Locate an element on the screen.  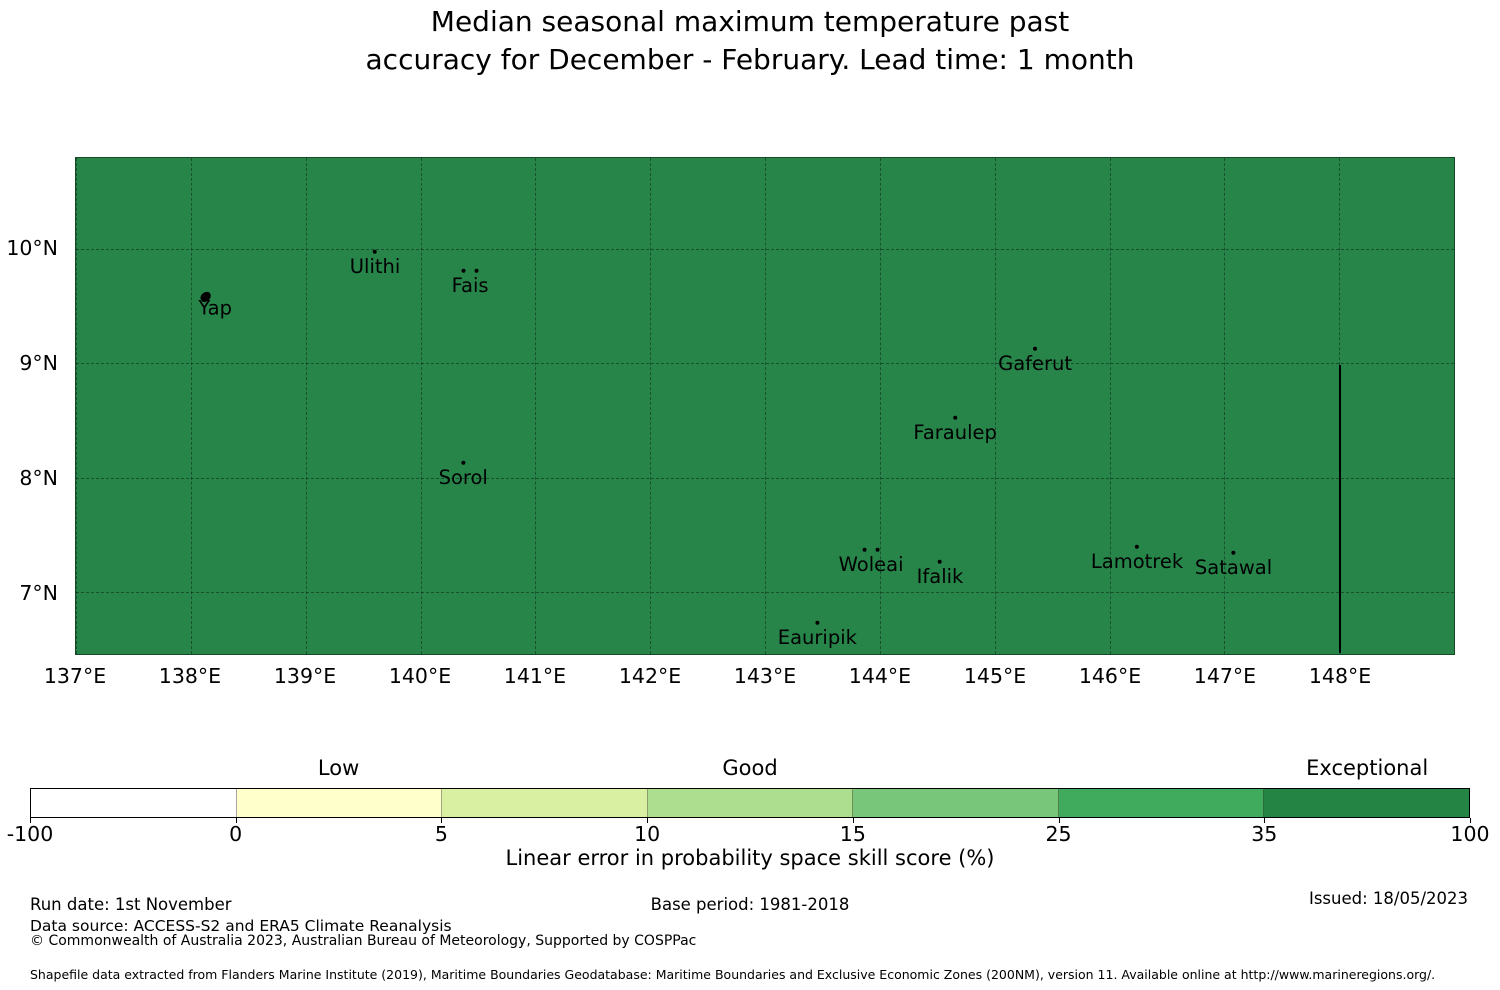
x-tick-label: 142°E is located at coordinates (650, 676).